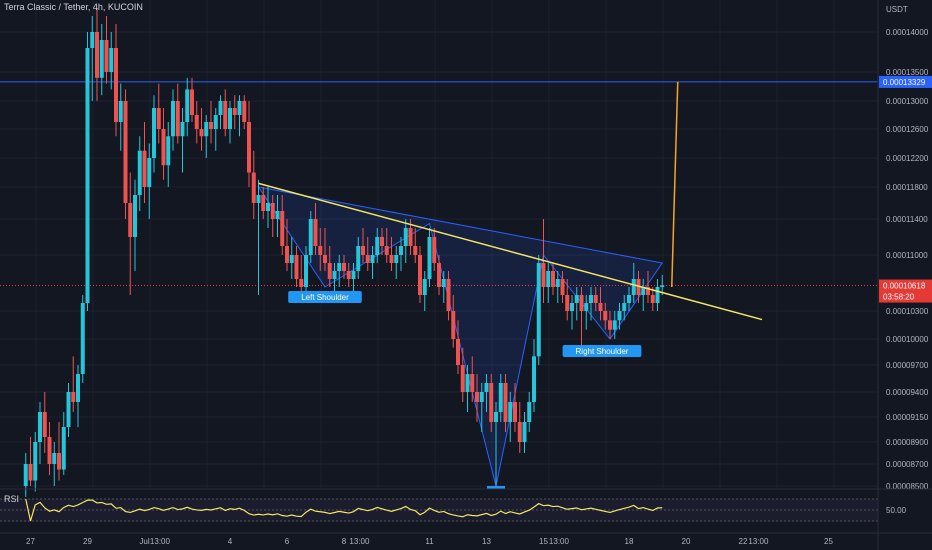 The height and width of the screenshot is (550, 932). What do you see at coordinates (904, 82) in the screenshot?
I see `target-price-label-text: 0.00013329` at bounding box center [904, 82].